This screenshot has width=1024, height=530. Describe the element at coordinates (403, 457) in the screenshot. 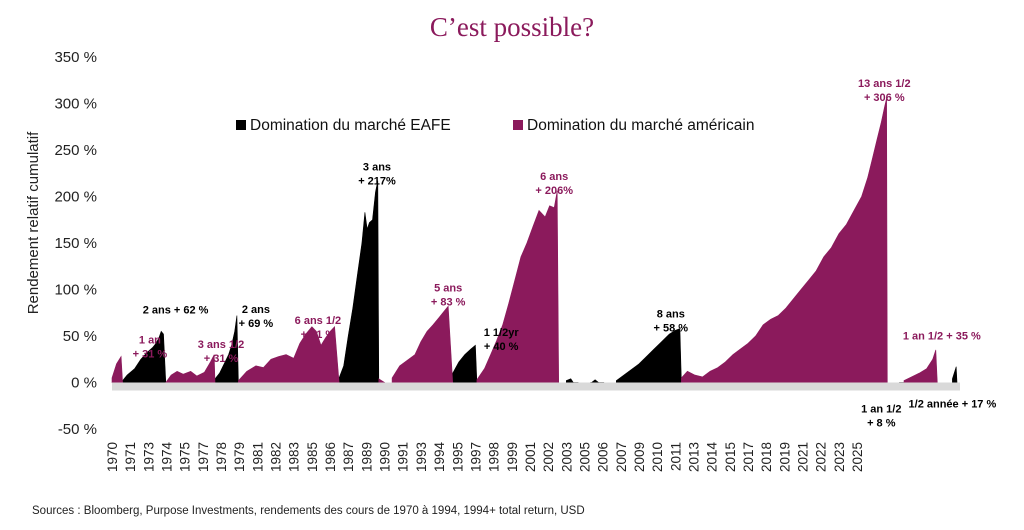

I see `x-tick-label: 1991` at that location.